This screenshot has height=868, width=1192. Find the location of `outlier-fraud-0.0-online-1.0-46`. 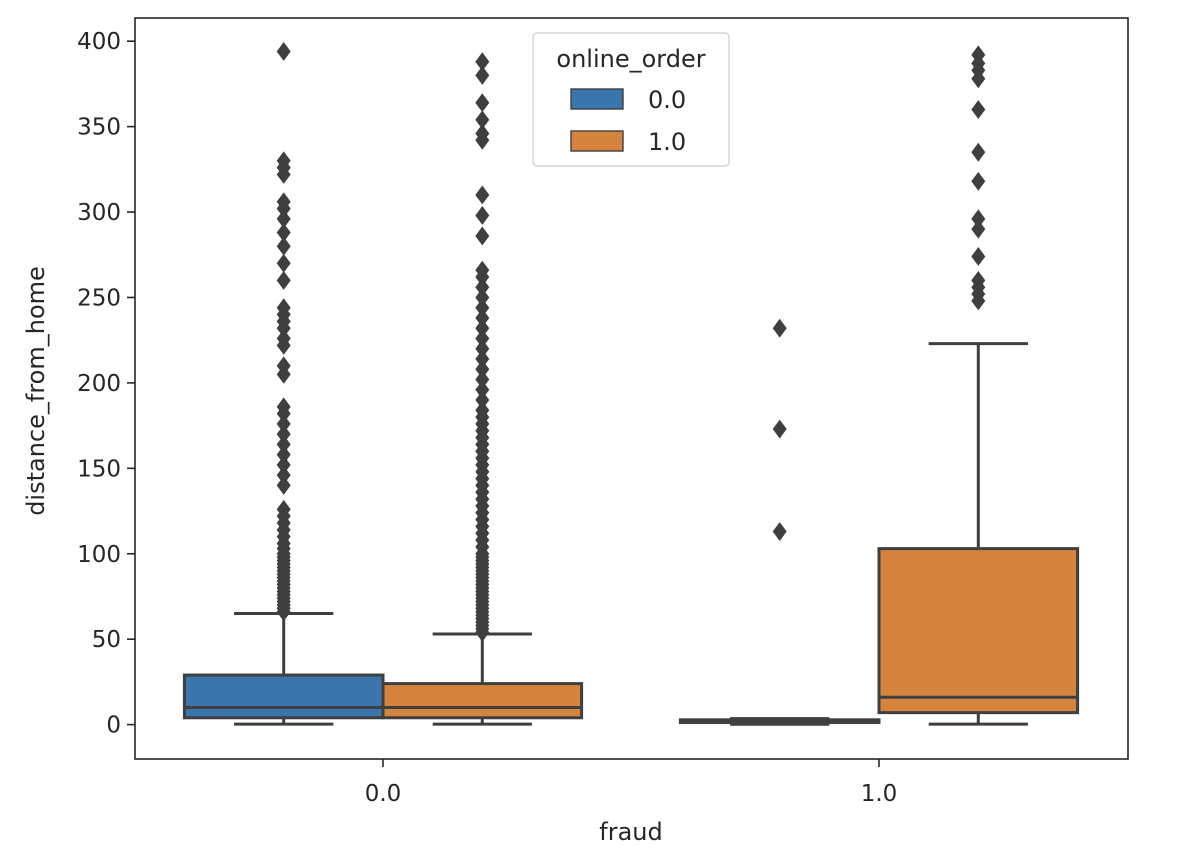

outlier-fraud-0.0-online-1.0-46 is located at coordinates (482, 390).